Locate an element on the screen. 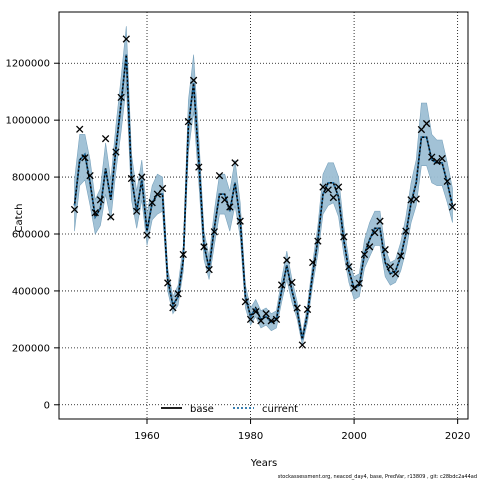 The width and height of the screenshot is (480, 480). y-tick-label: 400000 is located at coordinates (31, 291).